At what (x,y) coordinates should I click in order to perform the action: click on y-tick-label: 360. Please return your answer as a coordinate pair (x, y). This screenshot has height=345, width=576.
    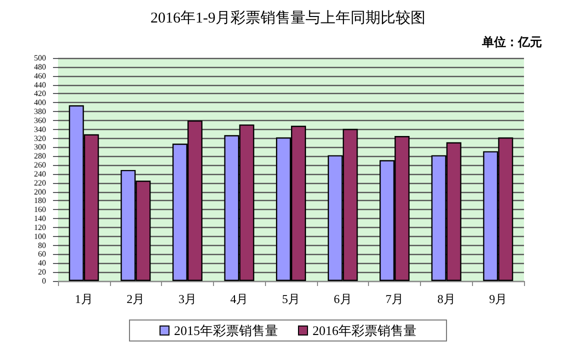
    Looking at the image, I should click on (40, 120).